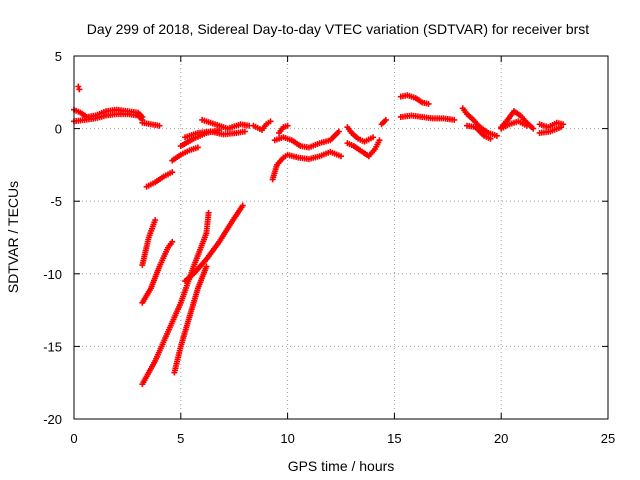  I want to click on x-tick-label: 5, so click(180, 438).